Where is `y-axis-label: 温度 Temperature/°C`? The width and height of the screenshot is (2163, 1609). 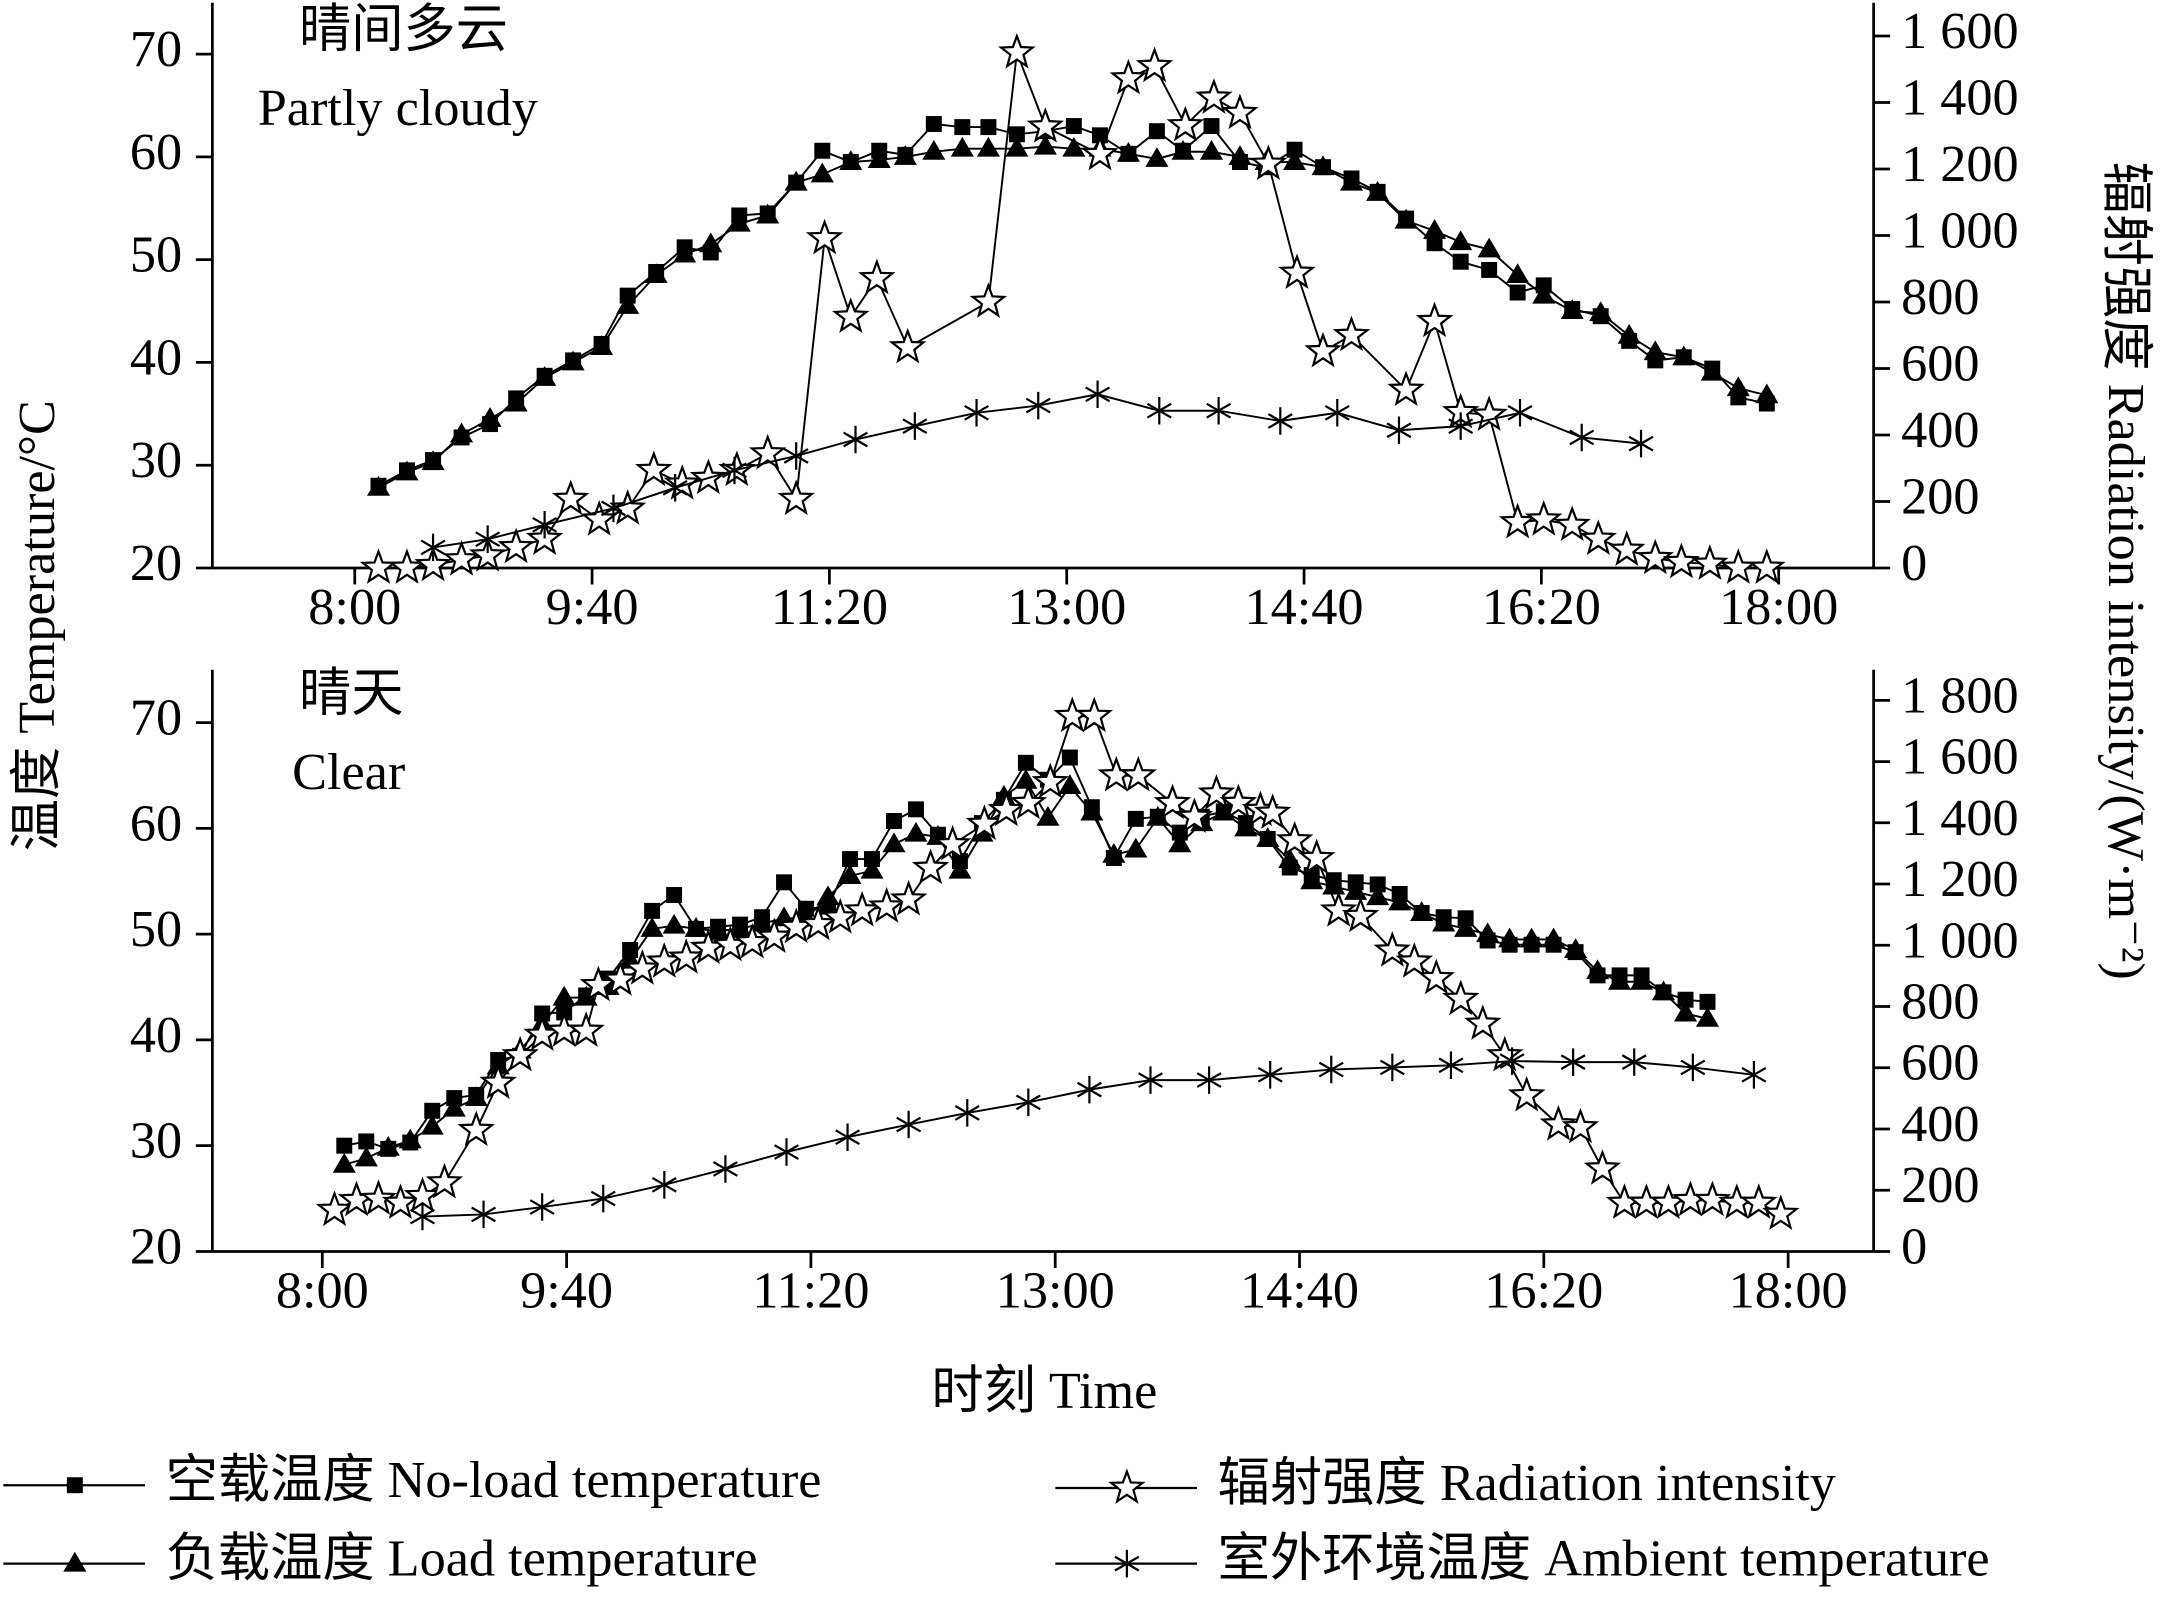 y-axis-label: 温度 Temperature/°C is located at coordinates (37, 625).